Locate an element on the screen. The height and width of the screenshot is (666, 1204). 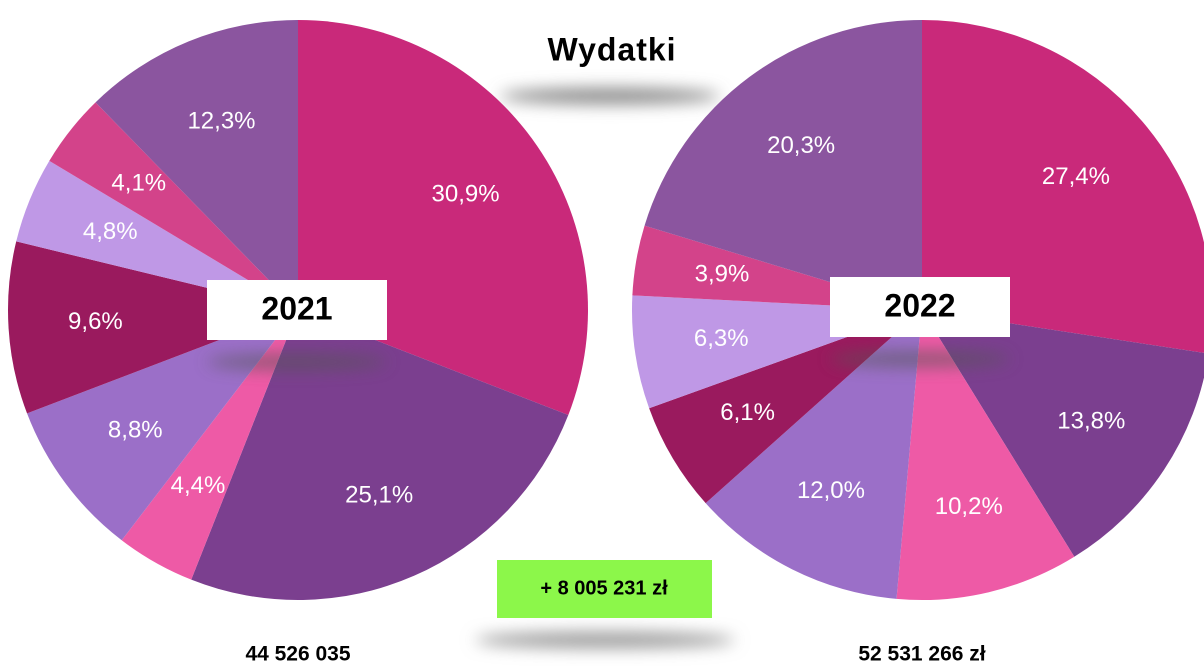
pie-total: 44 526 035 is located at coordinates (297, 654).